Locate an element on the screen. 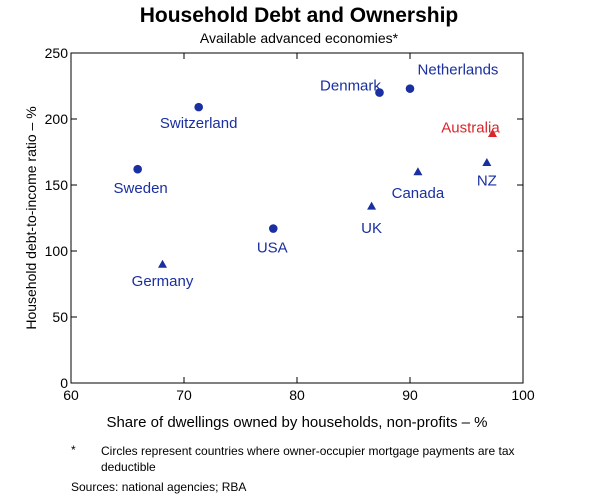 The width and height of the screenshot is (598, 498). point-australia is located at coordinates (492, 133).